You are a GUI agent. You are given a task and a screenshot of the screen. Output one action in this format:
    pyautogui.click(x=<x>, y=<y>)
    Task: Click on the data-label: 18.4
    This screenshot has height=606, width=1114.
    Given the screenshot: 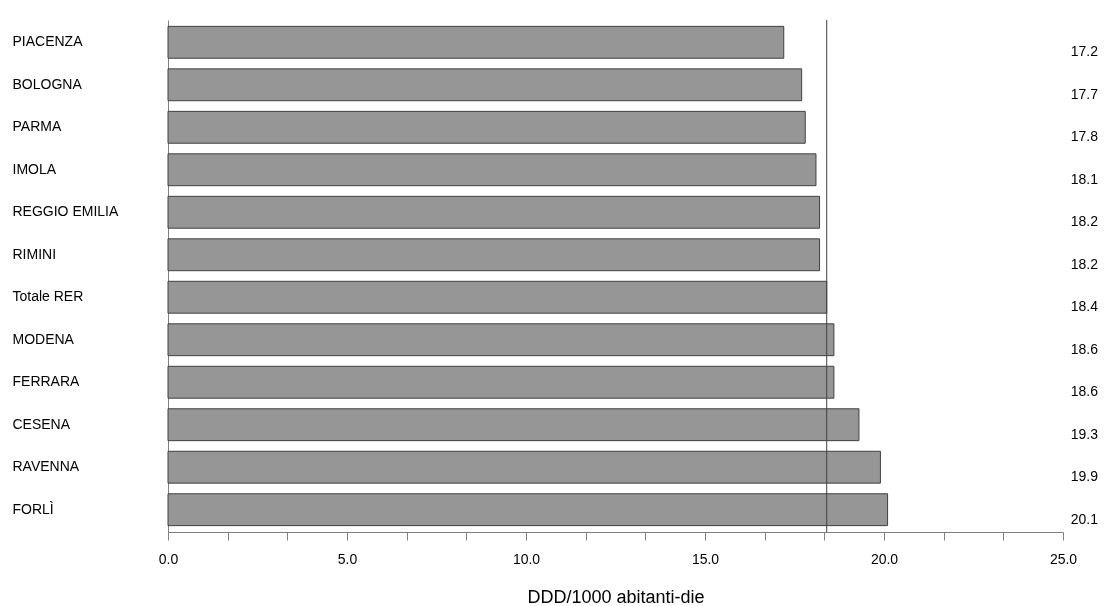 What is the action you would take?
    pyautogui.click(x=1084, y=306)
    